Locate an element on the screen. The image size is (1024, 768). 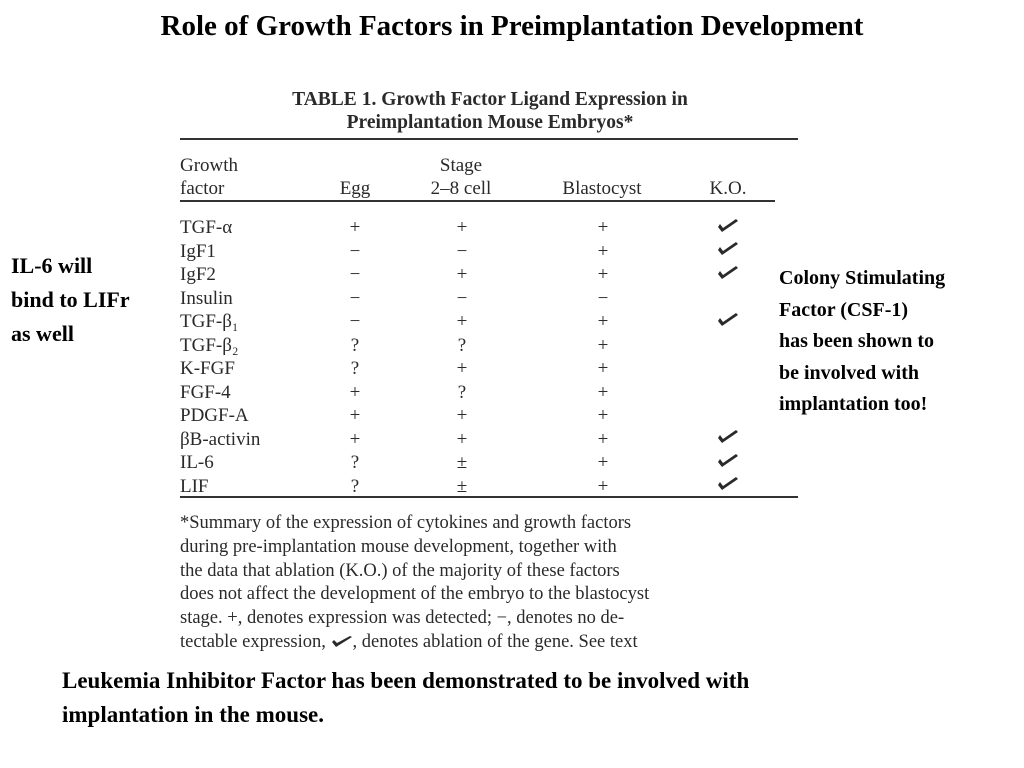
table-row: FGF-4 +? + is located at coordinates (490, 393).